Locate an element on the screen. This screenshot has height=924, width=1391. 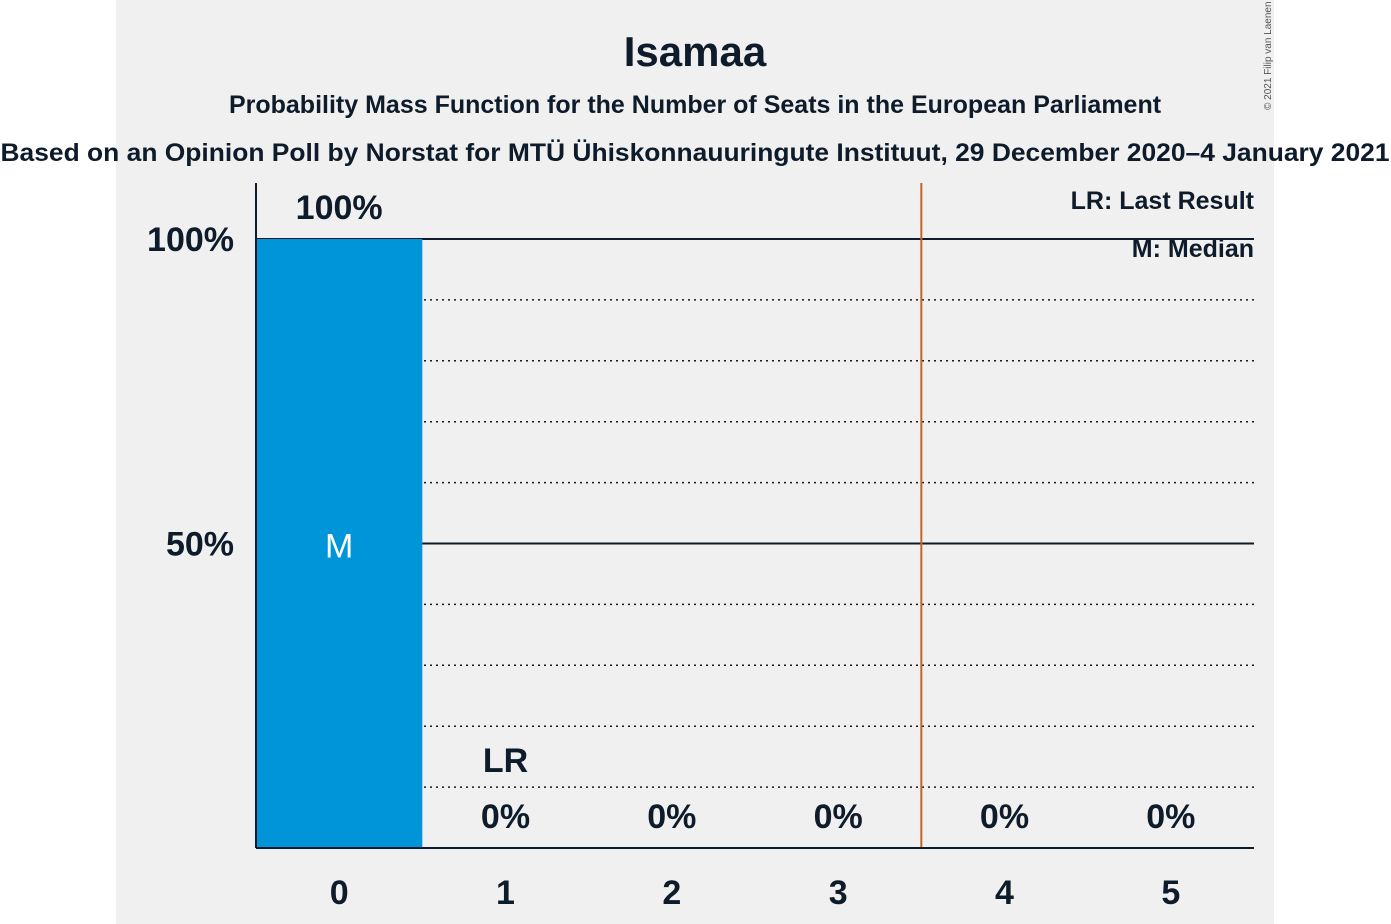
data-label-seats-3: 0% is located at coordinates (838, 817).